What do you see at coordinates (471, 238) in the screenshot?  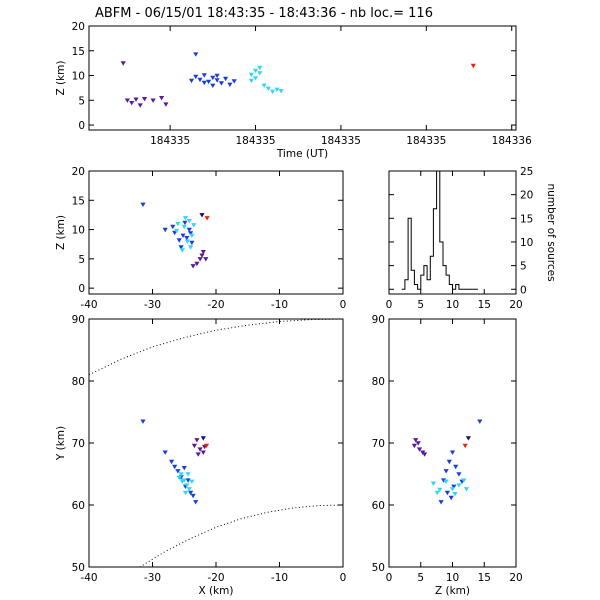 I see `height-histogram-panel: 0 5 10 15 20 0 5 10 15 20 25 number of sources` at bounding box center [471, 238].